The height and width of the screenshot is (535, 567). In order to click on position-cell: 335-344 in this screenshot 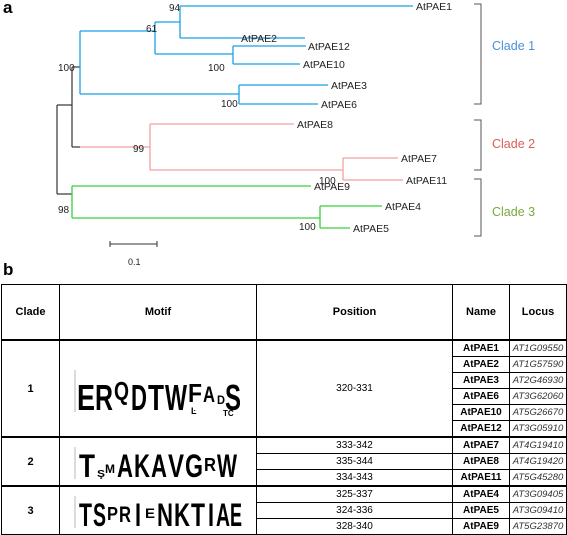, I will do `click(354, 461)`.